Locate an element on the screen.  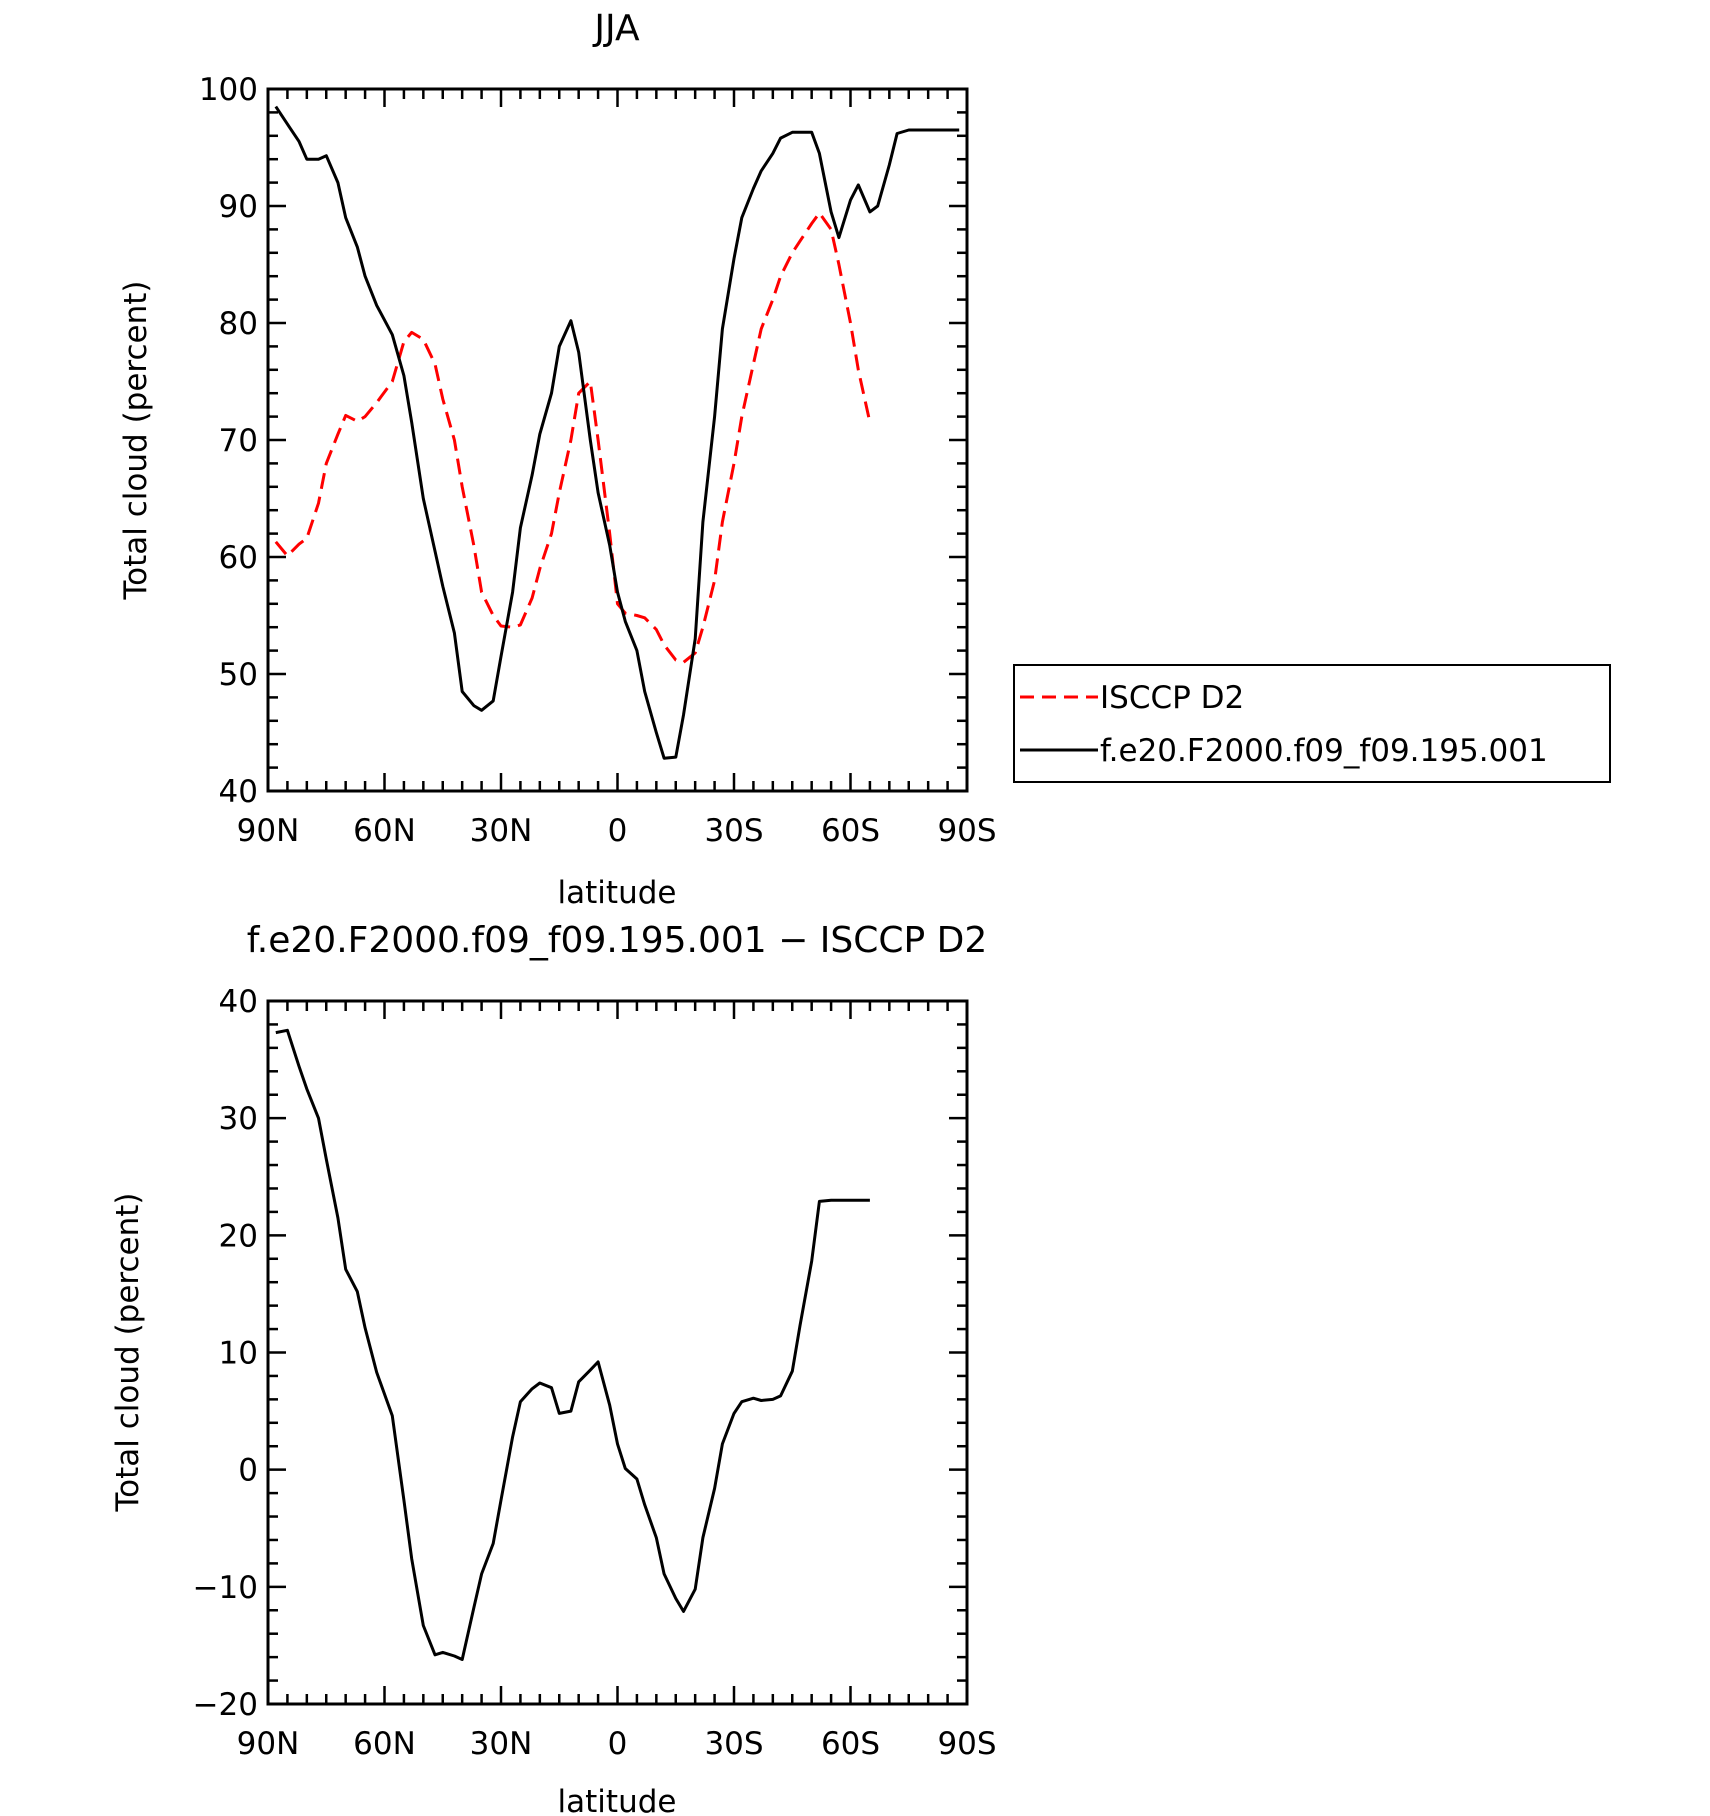
y-tick-label: 0 is located at coordinates (248, 1471).